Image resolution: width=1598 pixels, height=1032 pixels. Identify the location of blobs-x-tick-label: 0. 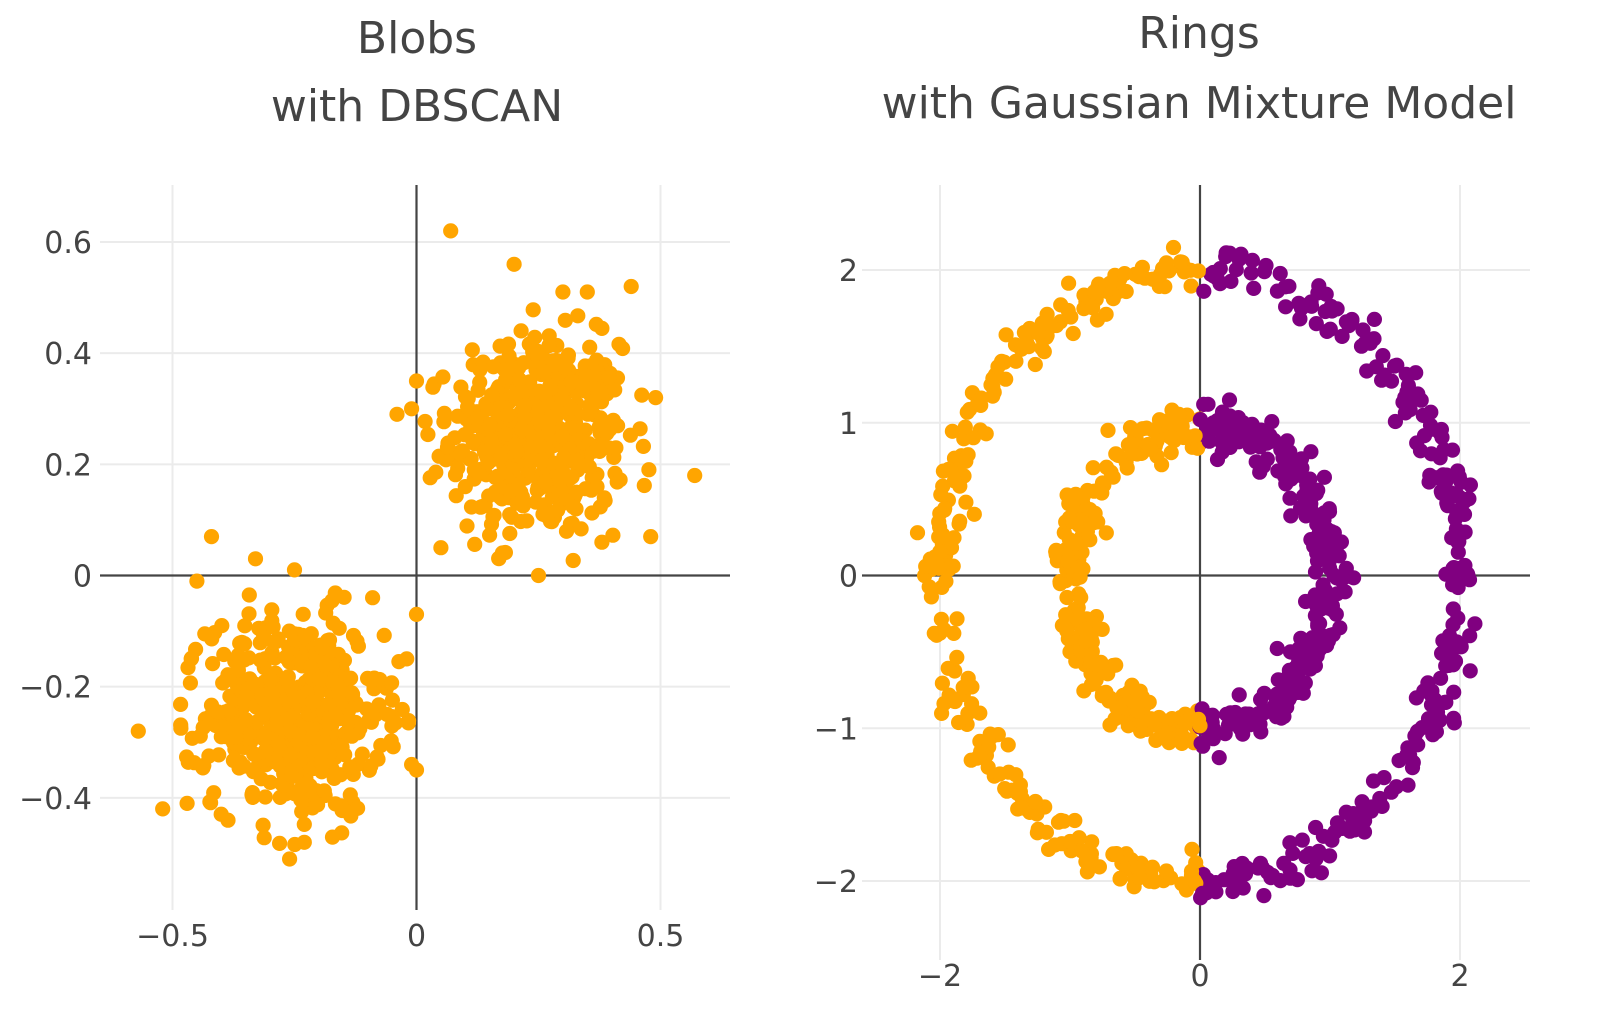
(416, 936).